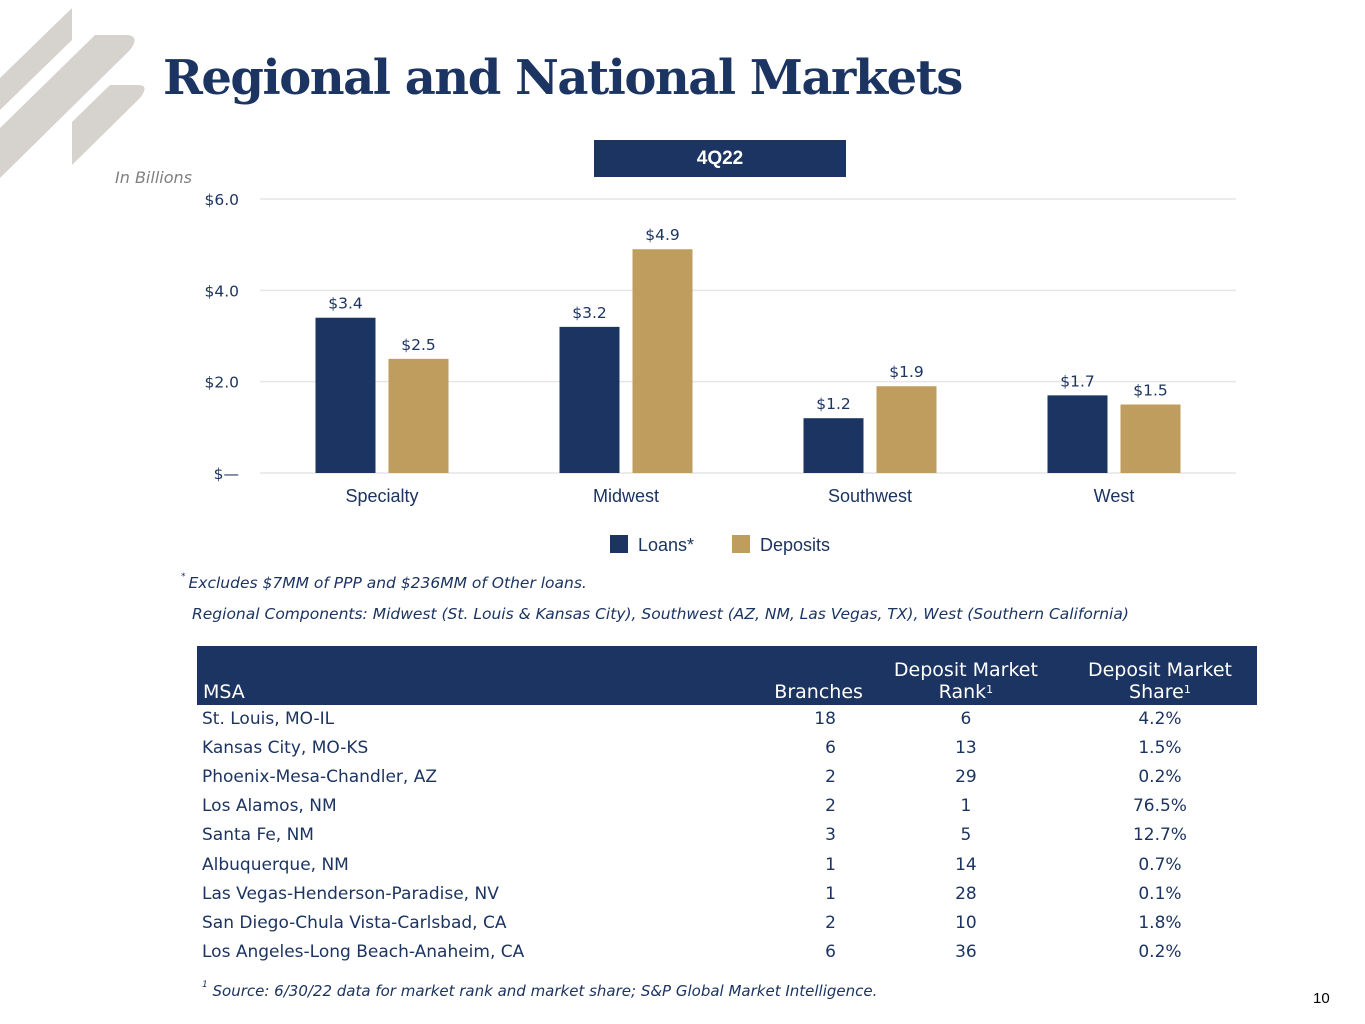 The width and height of the screenshot is (1365, 1024). Describe the element at coordinates (226, 474) in the screenshot. I see `y-tick-label: $—` at that location.